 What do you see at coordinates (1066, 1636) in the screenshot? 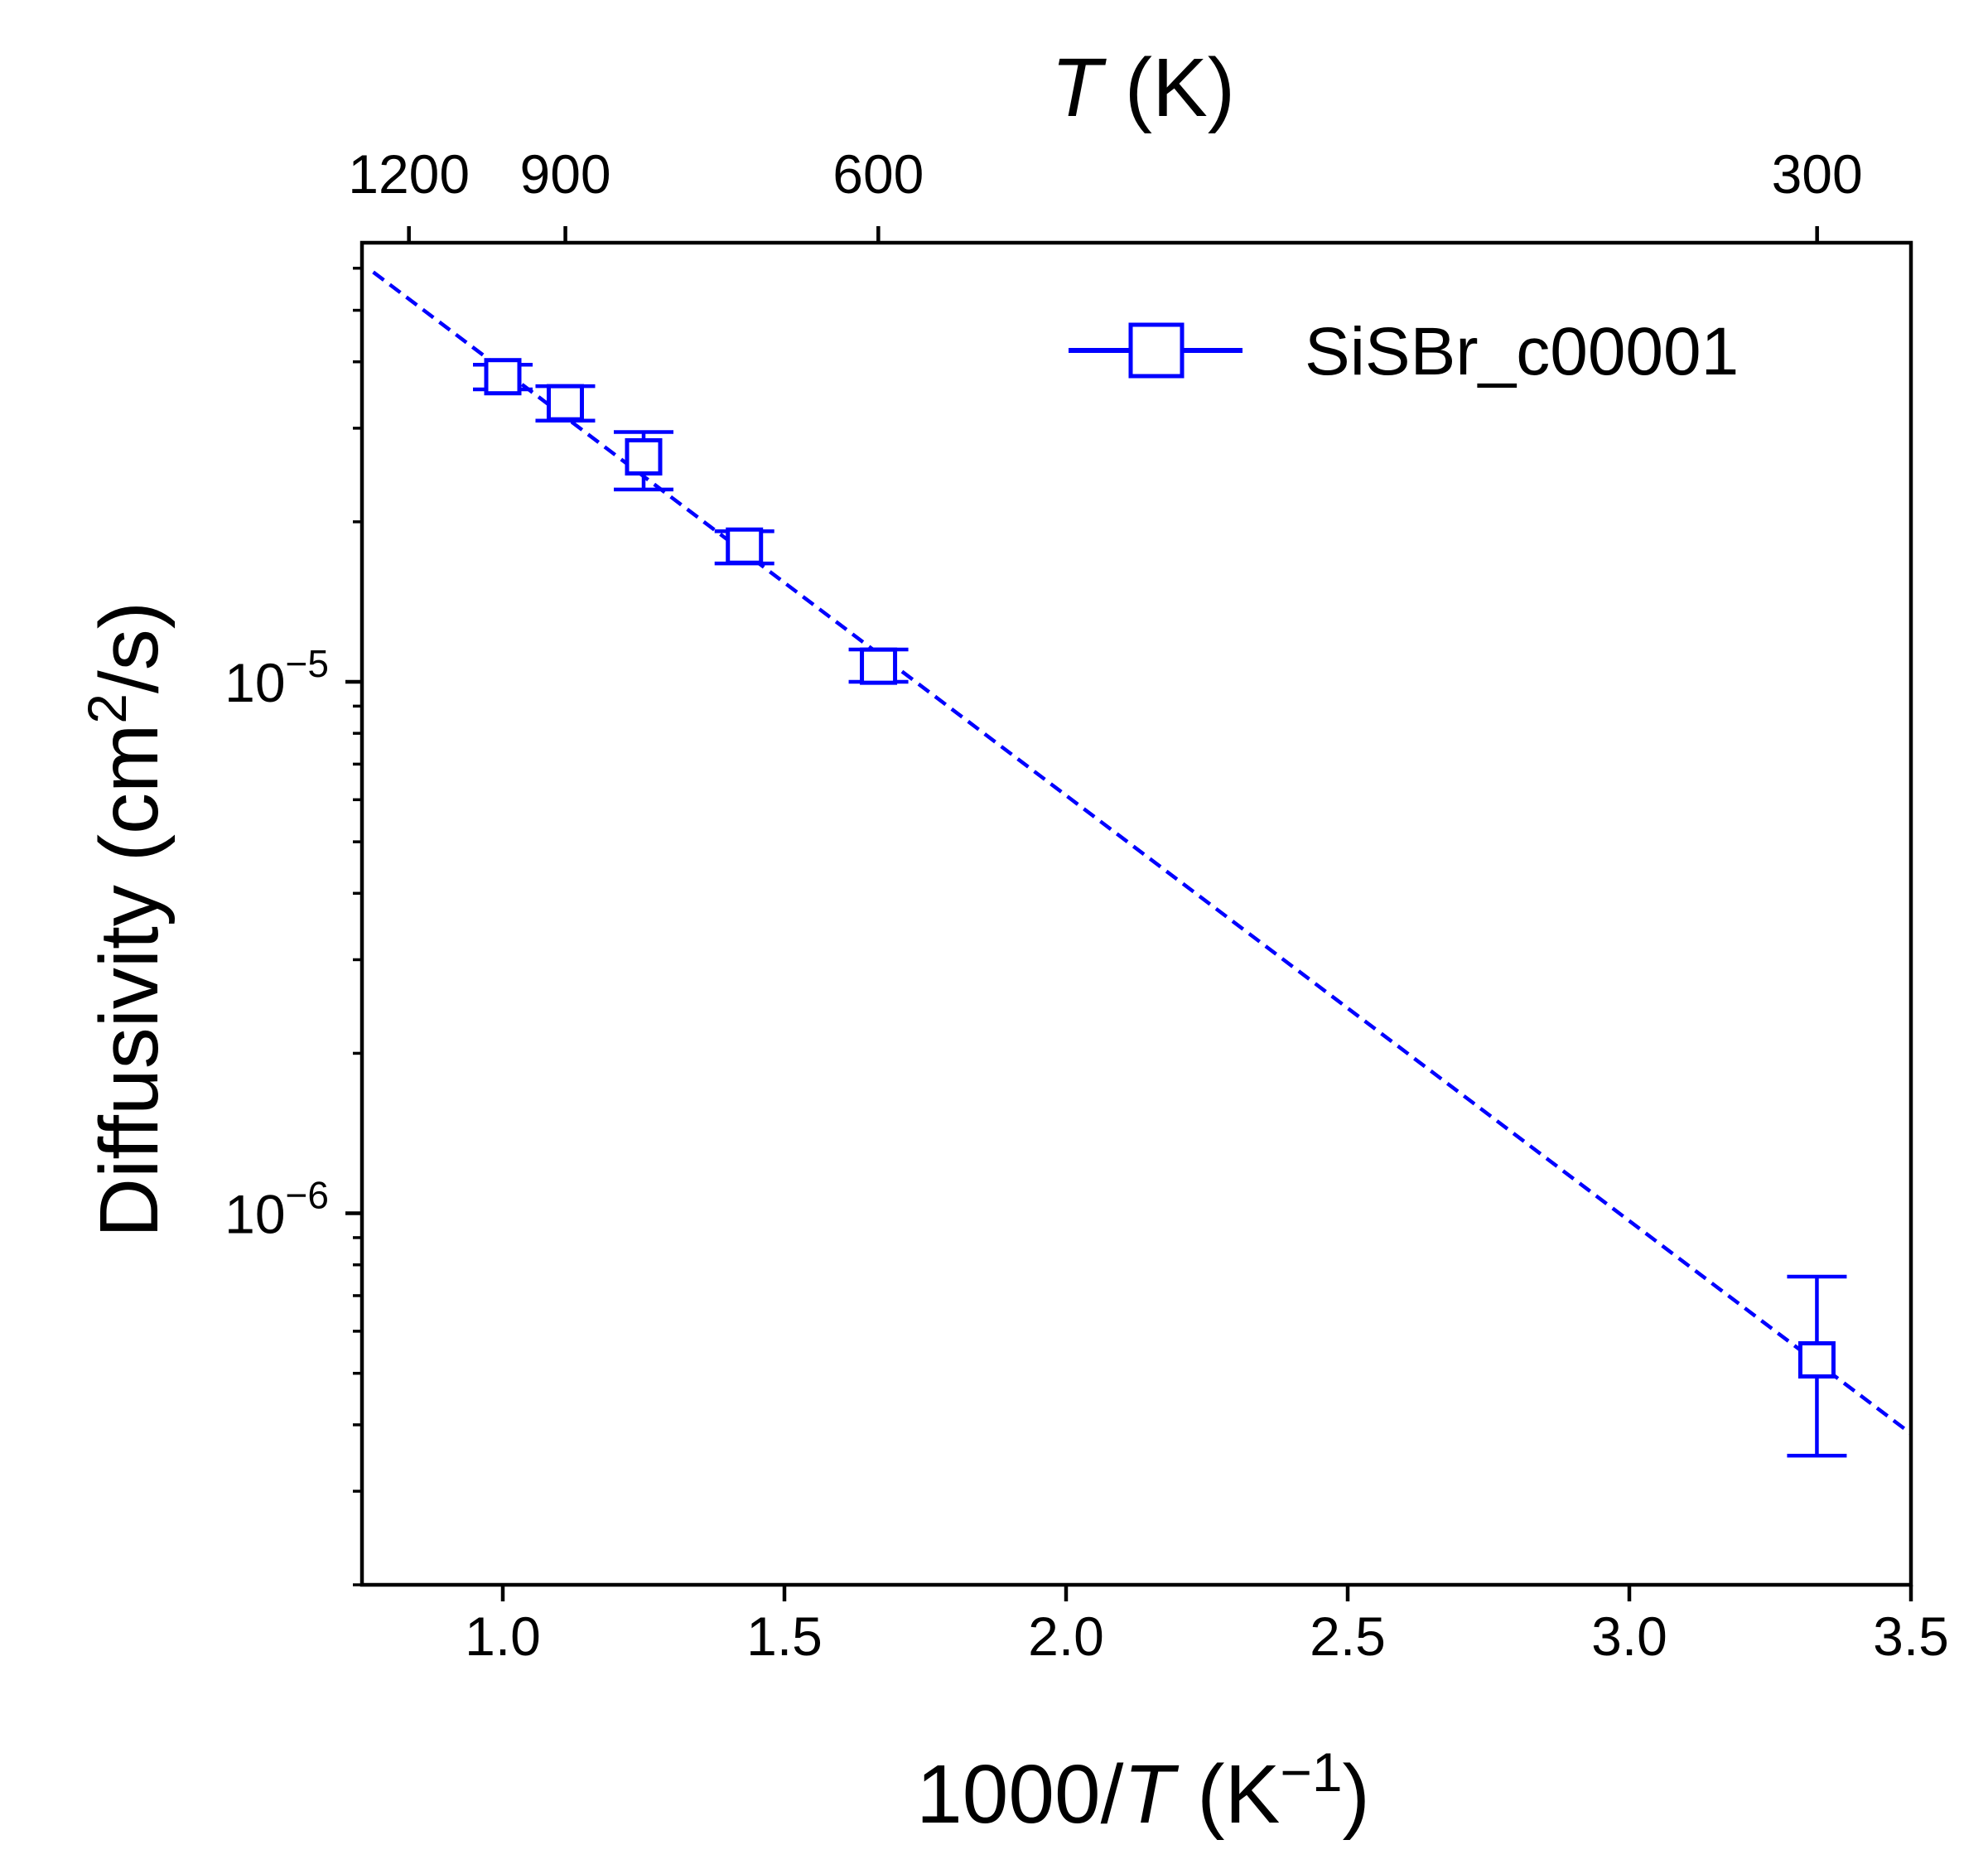
I see `x-tick-label: 2.0` at bounding box center [1066, 1636].